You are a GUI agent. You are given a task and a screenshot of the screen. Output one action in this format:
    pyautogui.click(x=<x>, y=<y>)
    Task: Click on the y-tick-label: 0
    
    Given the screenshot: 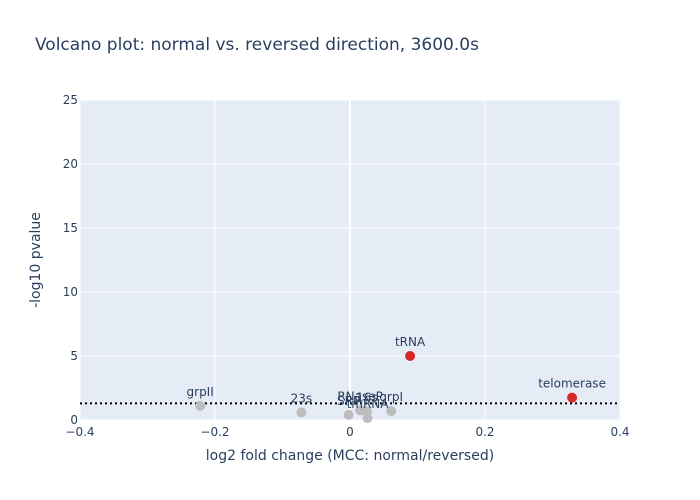 What is the action you would take?
    pyautogui.click(x=74, y=420)
    